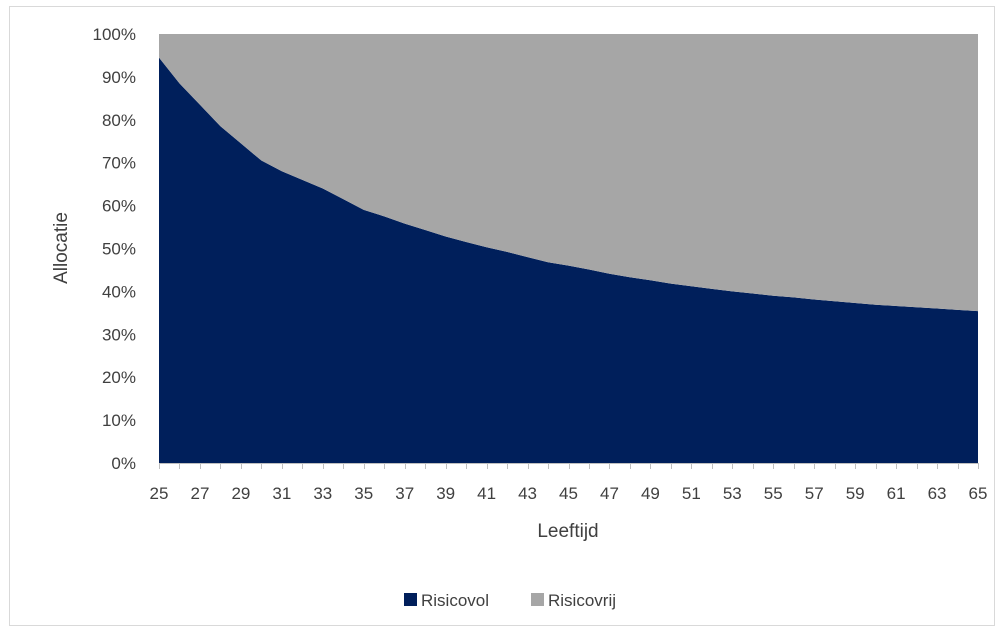 The height and width of the screenshot is (633, 1007). Describe the element at coordinates (119, 420) in the screenshot. I see `y-tick-label: 10%` at that location.